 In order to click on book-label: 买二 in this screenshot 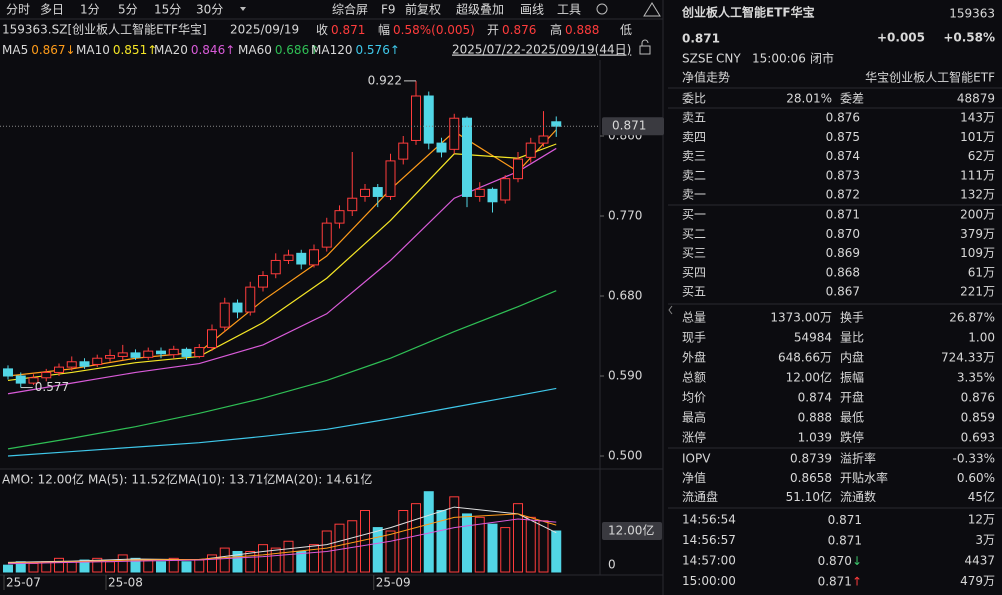, I will do `click(694, 234)`.